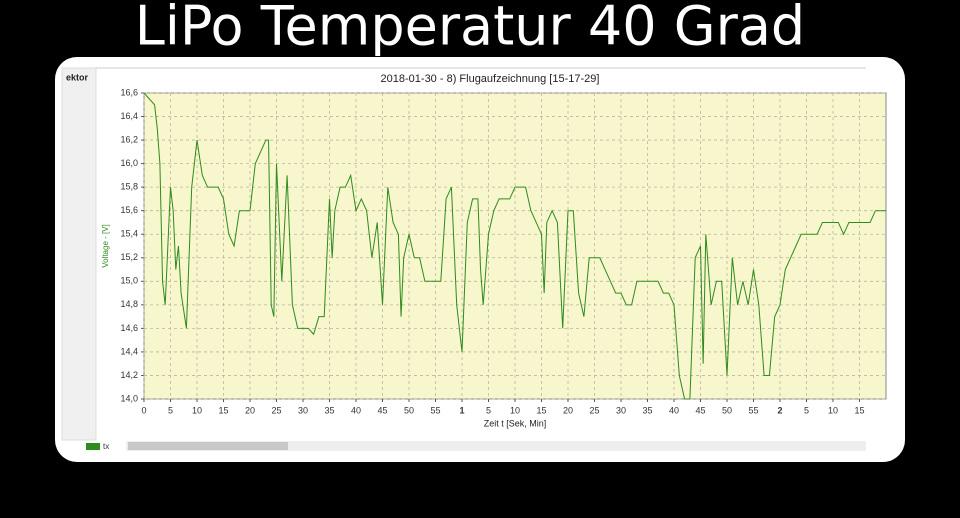 The height and width of the screenshot is (518, 960). What do you see at coordinates (129, 163) in the screenshot?
I see `y-tick-label: 16,0` at bounding box center [129, 163].